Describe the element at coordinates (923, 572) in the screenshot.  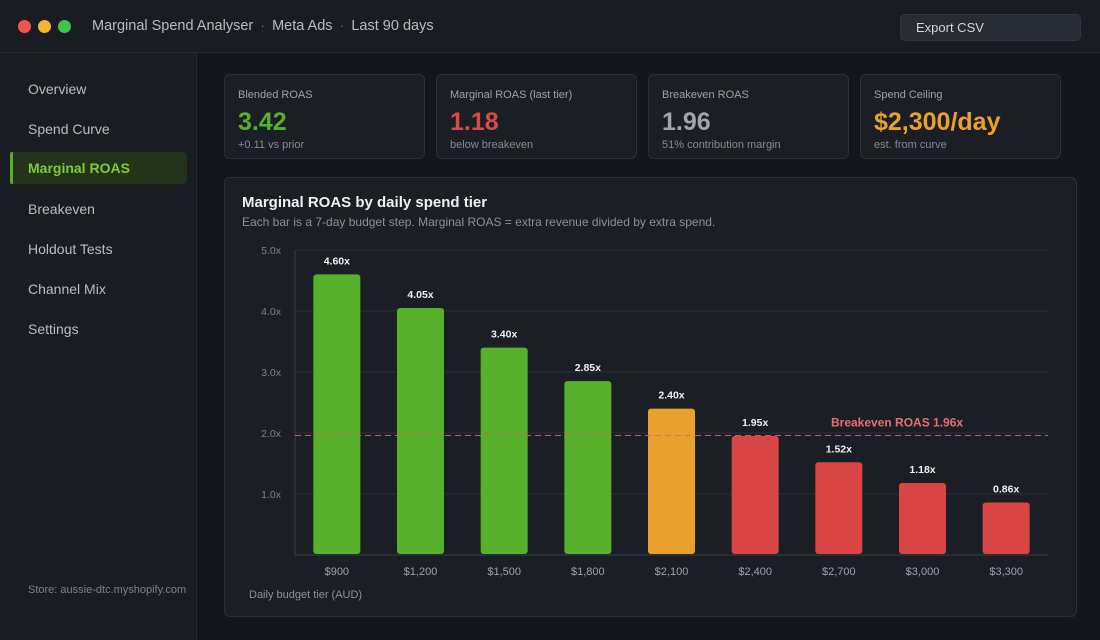
I see `x-tick-label: $3,000` at that location.